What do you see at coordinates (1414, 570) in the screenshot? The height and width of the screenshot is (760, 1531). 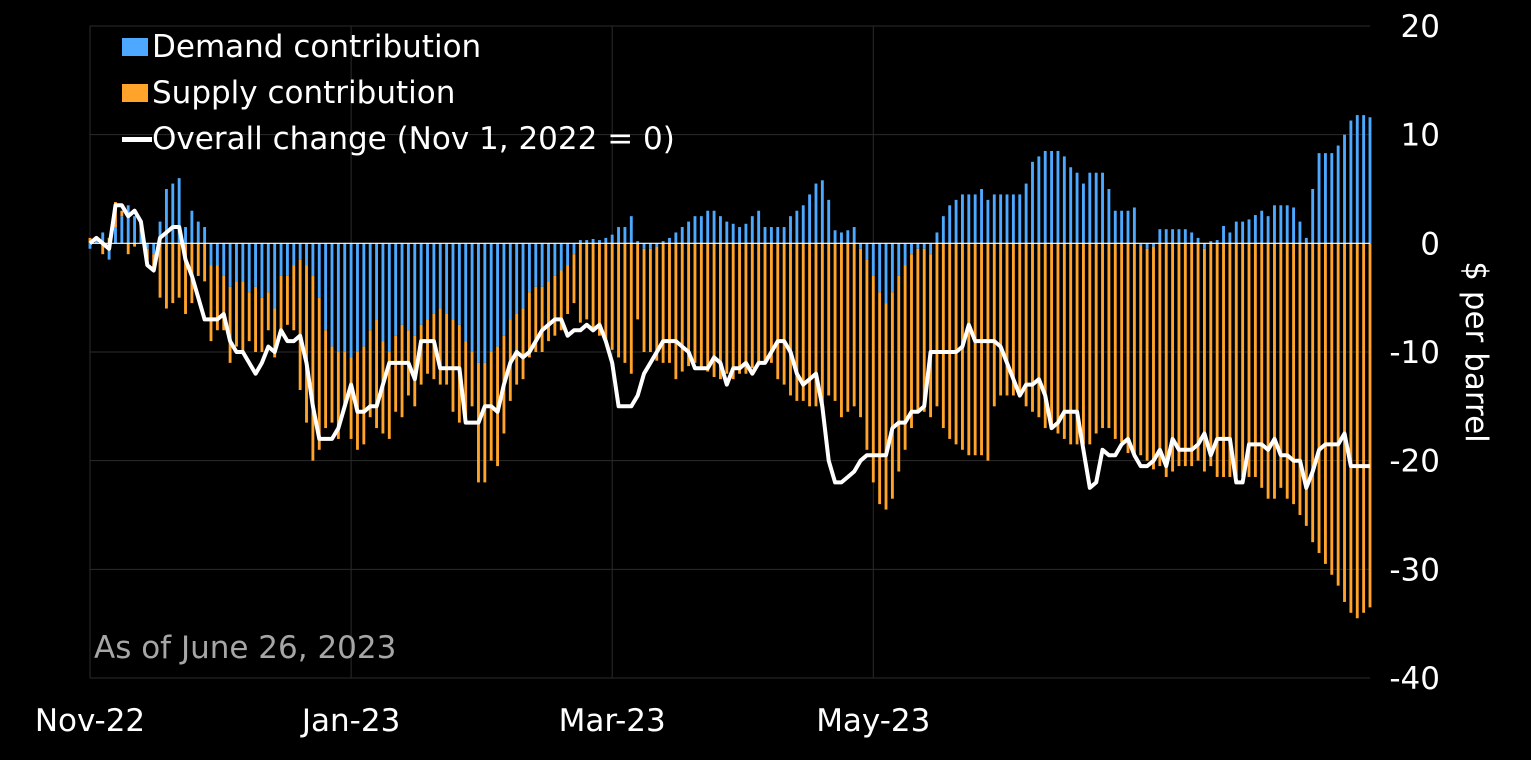 I see `y-tick-label: -30` at bounding box center [1414, 570].